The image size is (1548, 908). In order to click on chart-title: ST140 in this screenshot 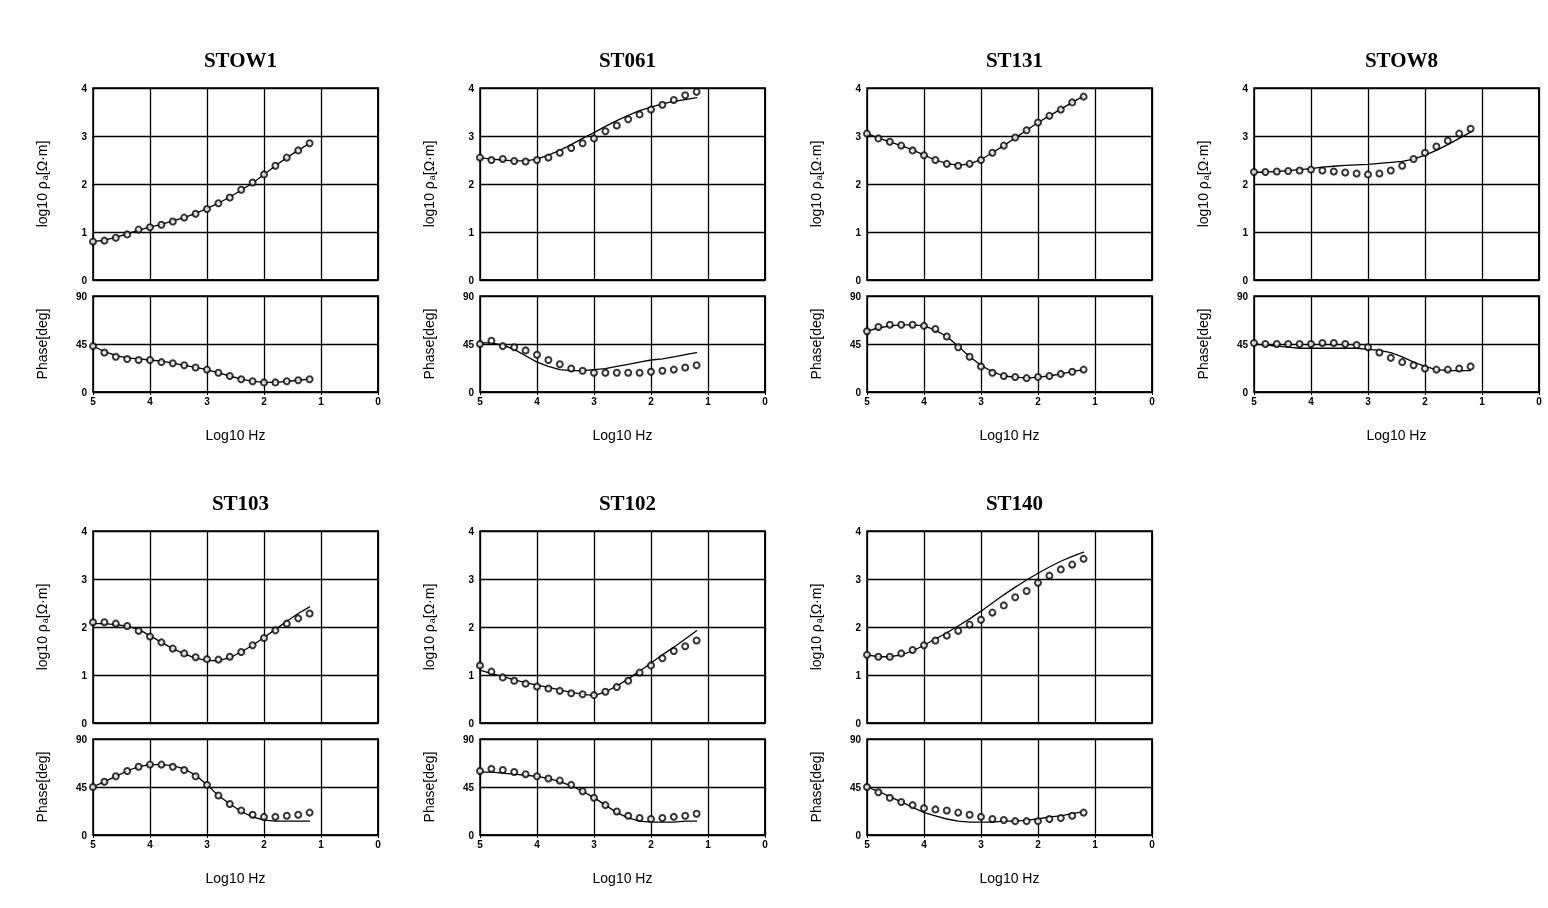, I will do `click(1014, 502)`.